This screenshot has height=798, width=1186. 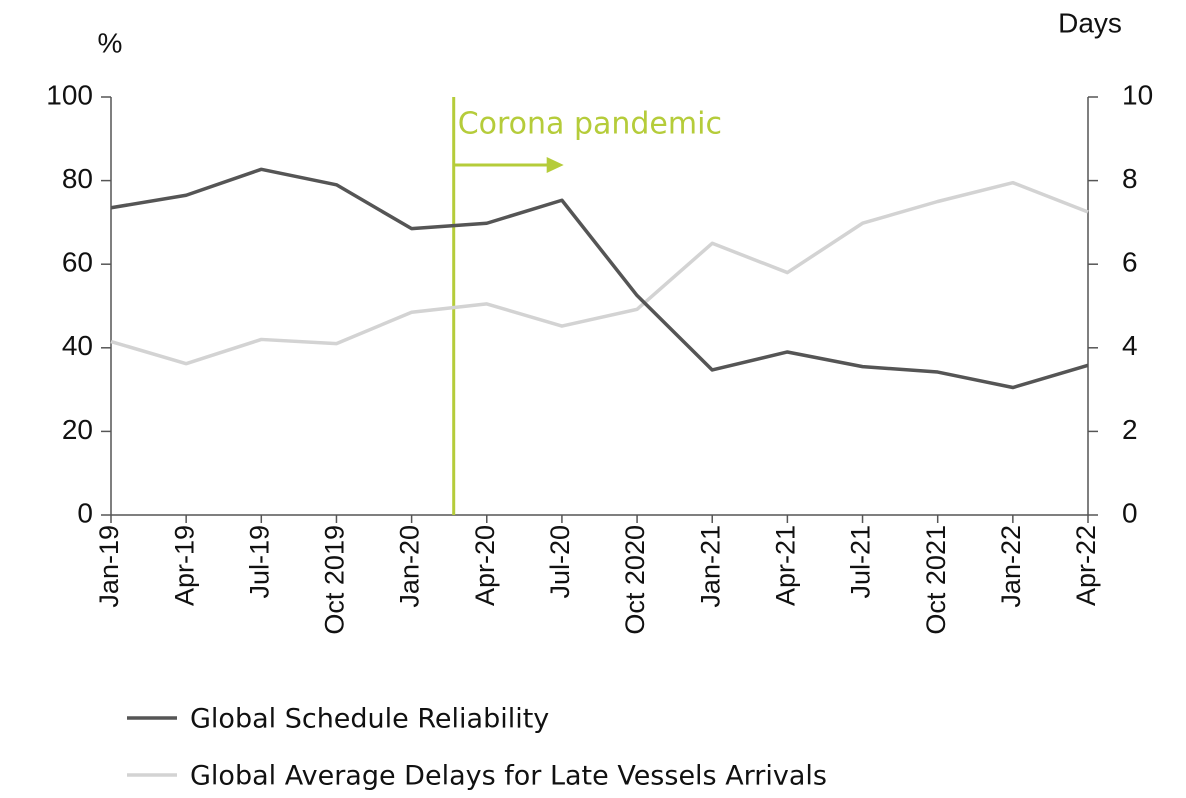 What do you see at coordinates (77, 262) in the screenshot?
I see `y-tick-label: 60` at bounding box center [77, 262].